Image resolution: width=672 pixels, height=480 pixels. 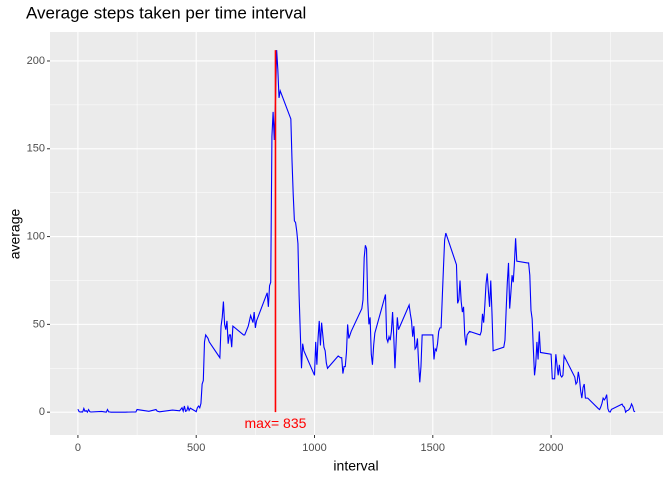 I want to click on x-axis-label: interval, so click(x=355, y=466).